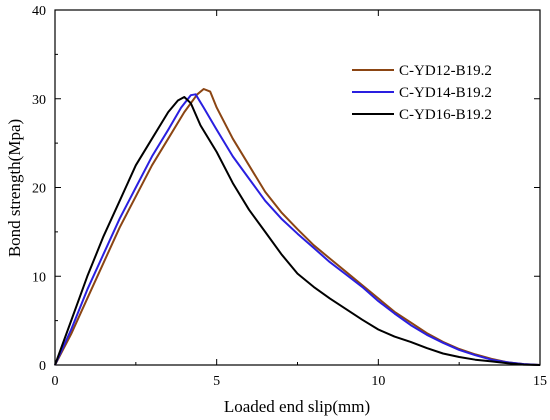 The width and height of the screenshot is (550, 420). Describe the element at coordinates (540, 381) in the screenshot. I see `x-tick-label: 15` at that location.